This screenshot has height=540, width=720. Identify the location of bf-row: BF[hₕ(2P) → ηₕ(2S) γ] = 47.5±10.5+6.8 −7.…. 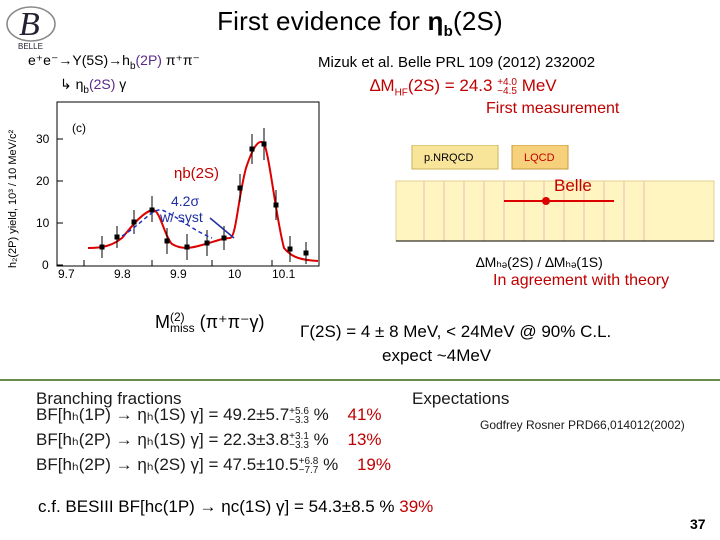
(213, 465).